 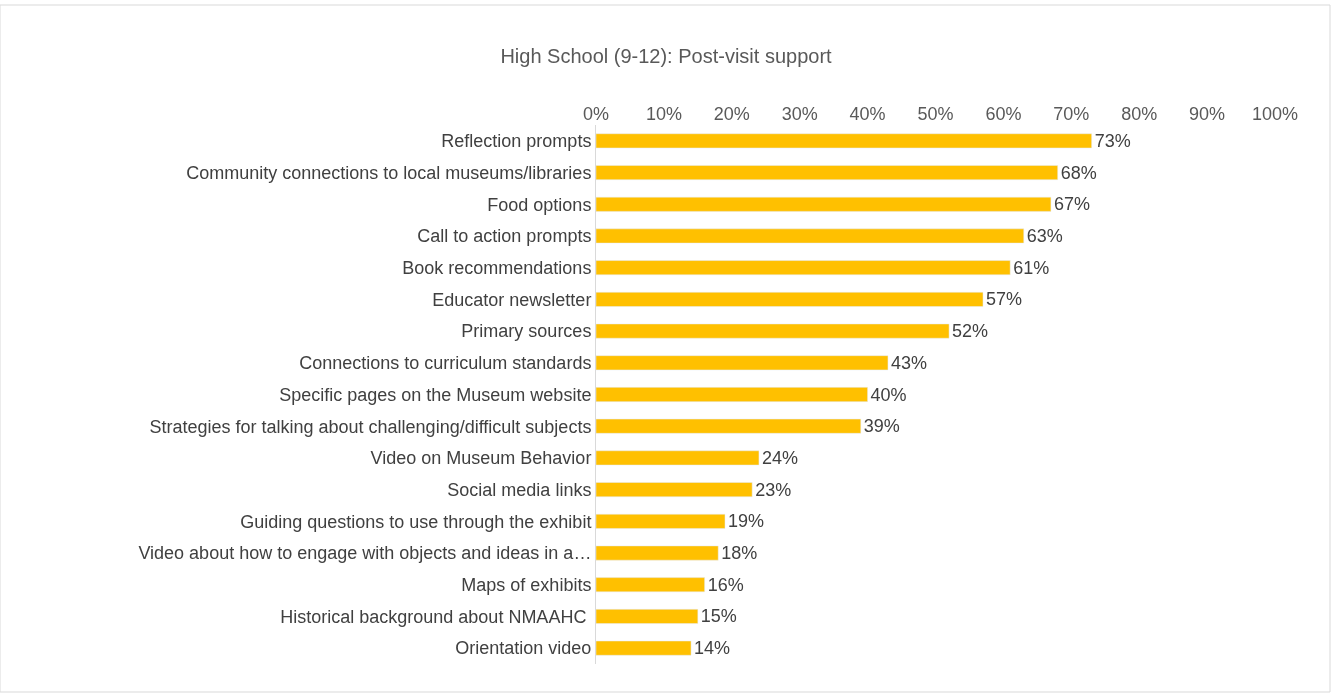 I want to click on x-tick-label: 10%, so click(x=663, y=114).